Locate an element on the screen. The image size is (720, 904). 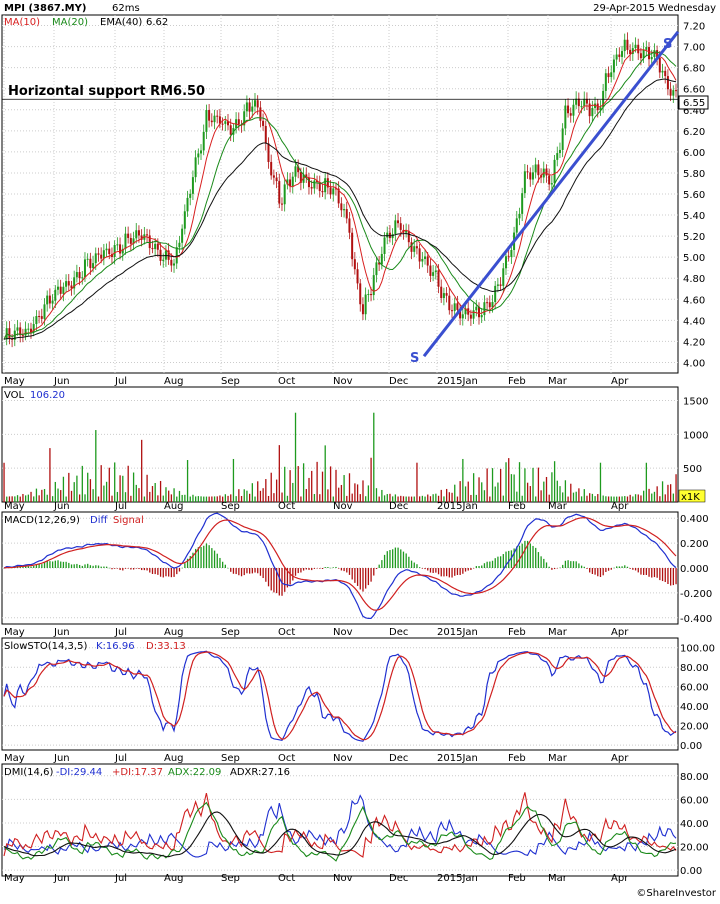
vol-tick-label: 1500 is located at coordinates (695, 402).